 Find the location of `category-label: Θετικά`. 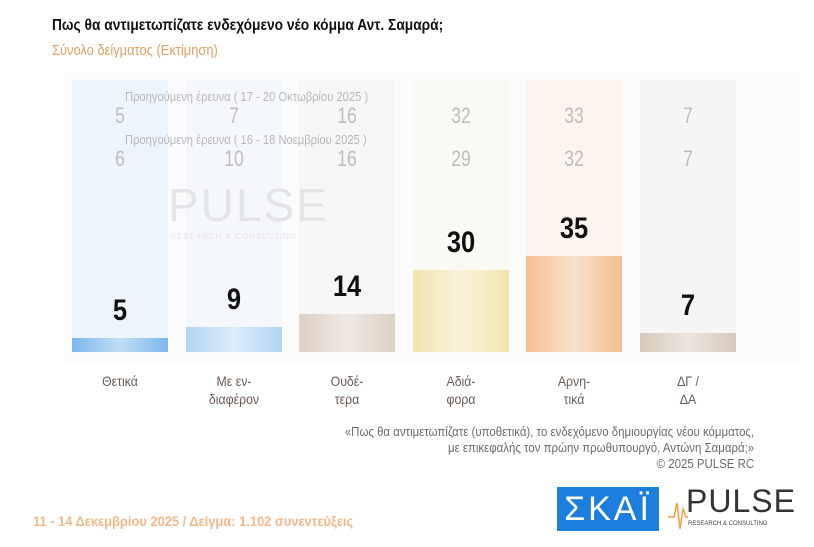

category-label: Θετικά is located at coordinates (120, 381).